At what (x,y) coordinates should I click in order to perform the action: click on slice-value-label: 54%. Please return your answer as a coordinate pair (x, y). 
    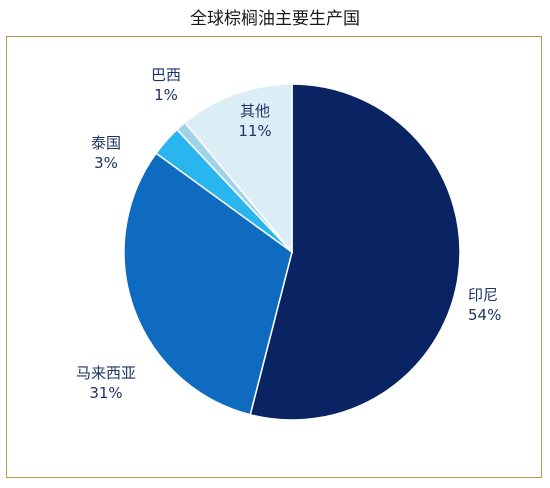
    Looking at the image, I should click on (484, 315).